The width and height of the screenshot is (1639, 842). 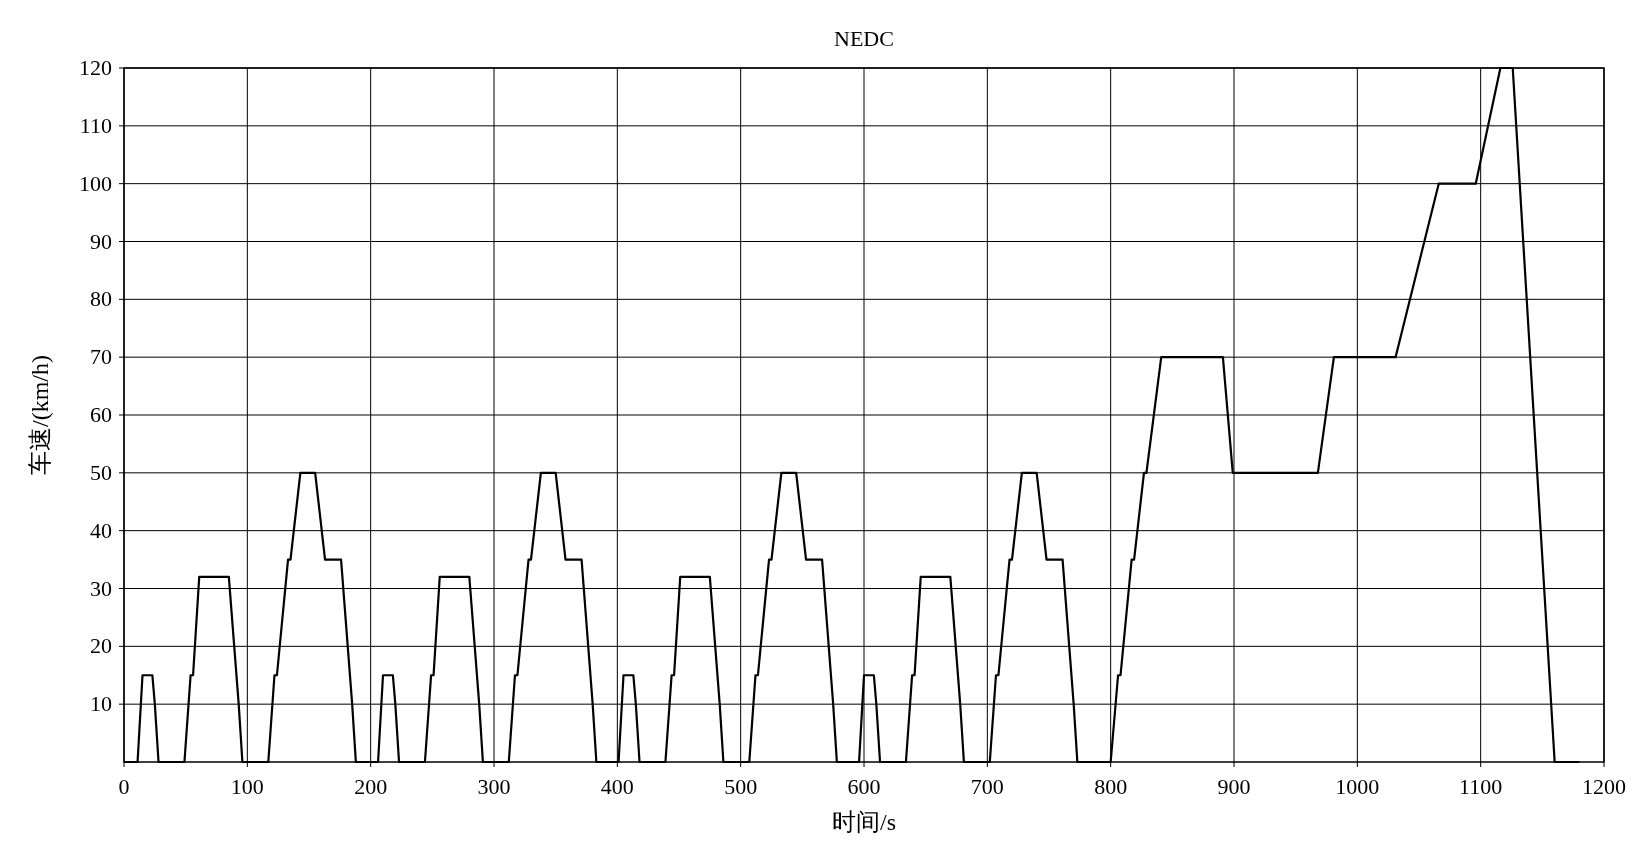 I want to click on y-tick-label: 40, so click(x=101, y=530).